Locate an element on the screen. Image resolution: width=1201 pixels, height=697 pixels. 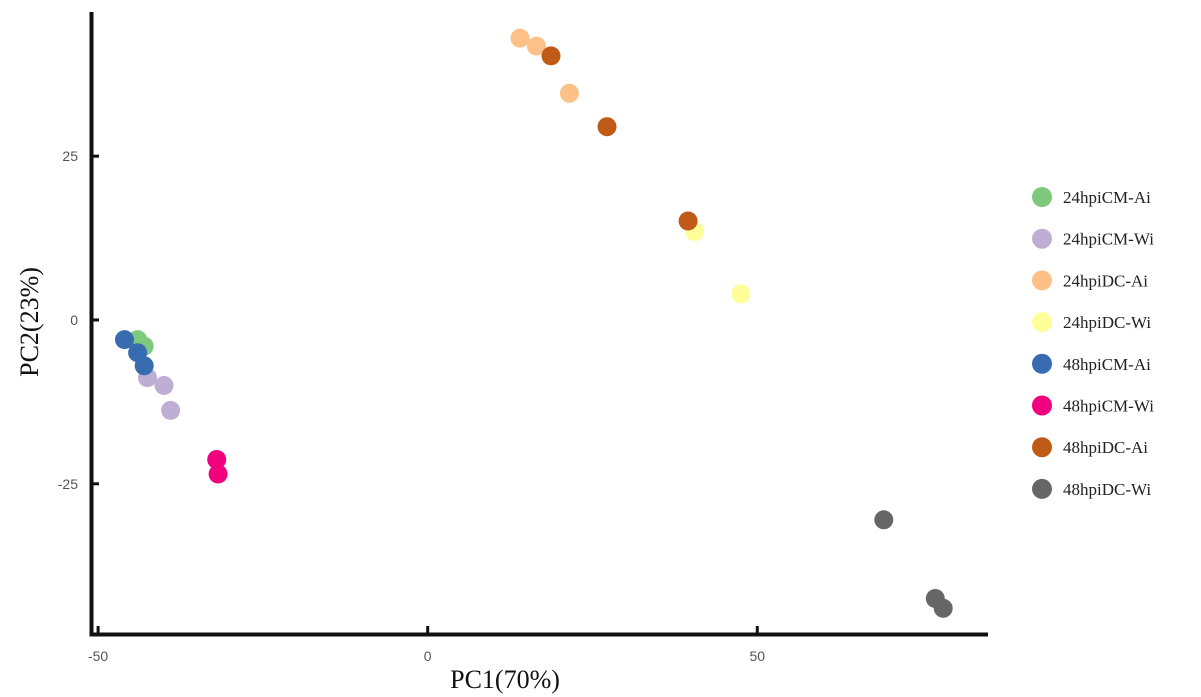
legend-item: 24hpiCM-Ai is located at coordinates (1091, 197).